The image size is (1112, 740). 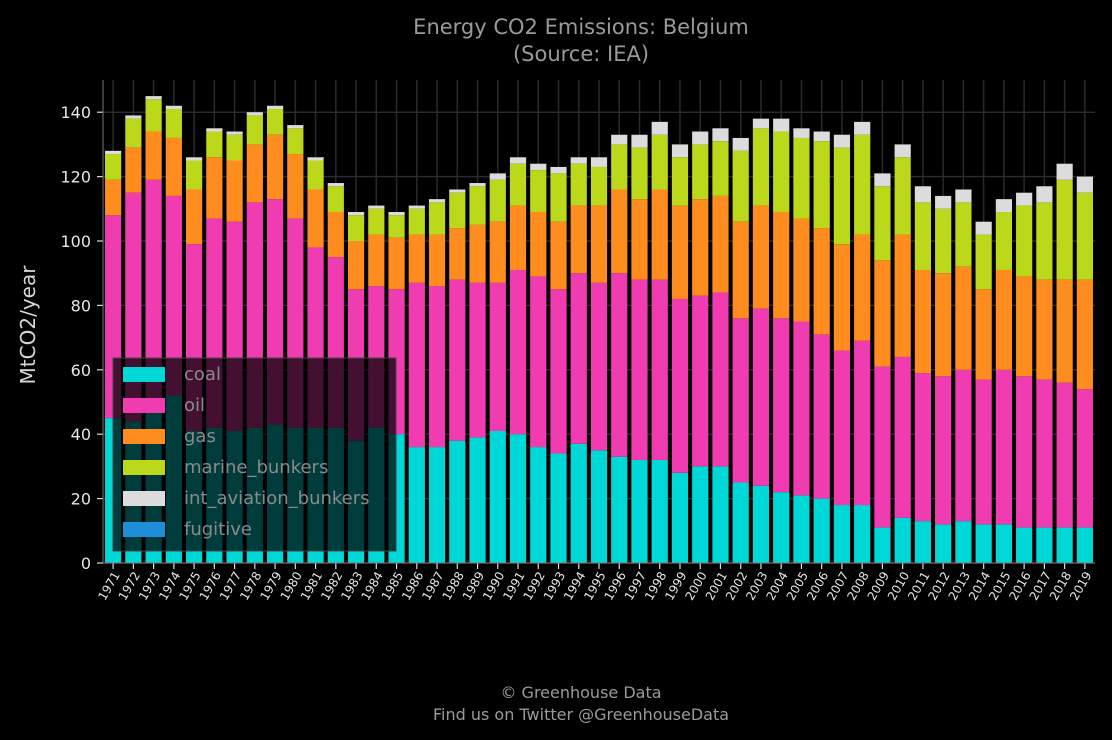 I want to click on bar-coal-2018, so click(x=1064, y=545).